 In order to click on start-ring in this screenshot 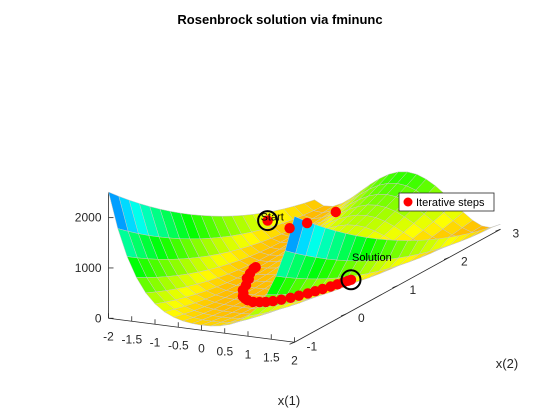, I will do `click(268, 221)`.